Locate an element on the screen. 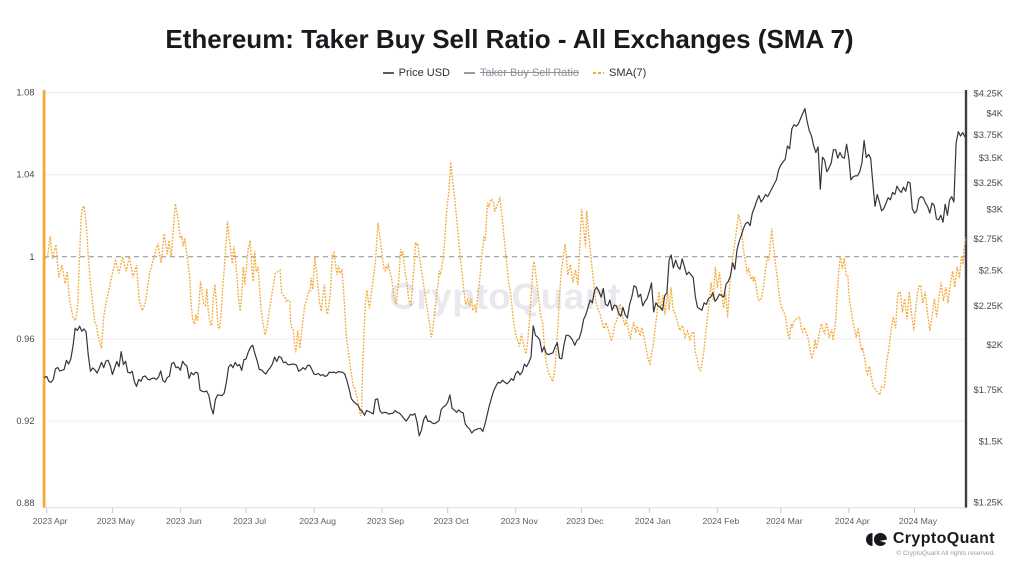 The width and height of the screenshot is (1019, 569). svg-text: 2023 Apr is located at coordinates (50, 521).